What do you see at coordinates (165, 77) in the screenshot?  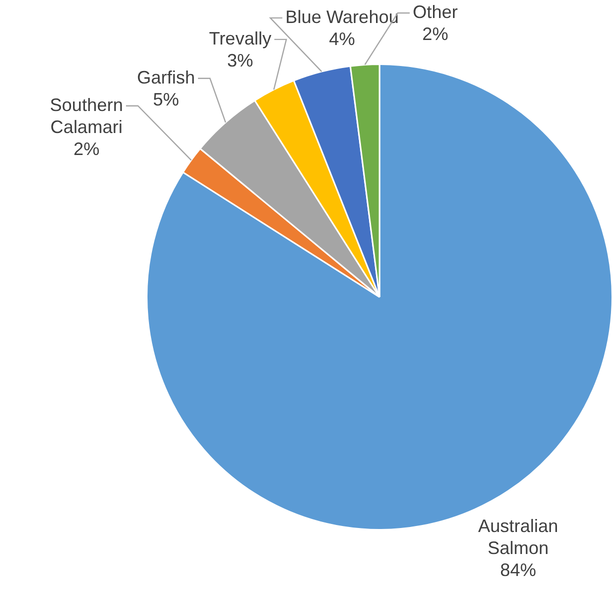 I see `slice-label: Garfish` at bounding box center [165, 77].